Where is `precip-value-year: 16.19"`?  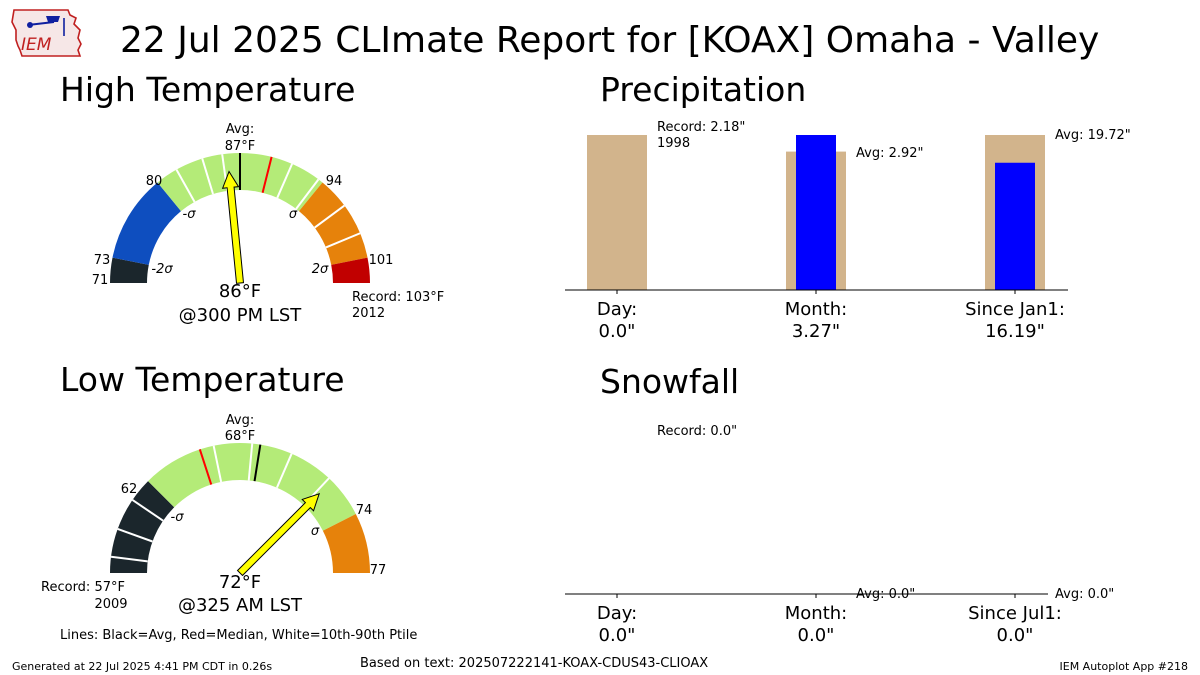
precip-value-year: 16.19" is located at coordinates (1015, 331).